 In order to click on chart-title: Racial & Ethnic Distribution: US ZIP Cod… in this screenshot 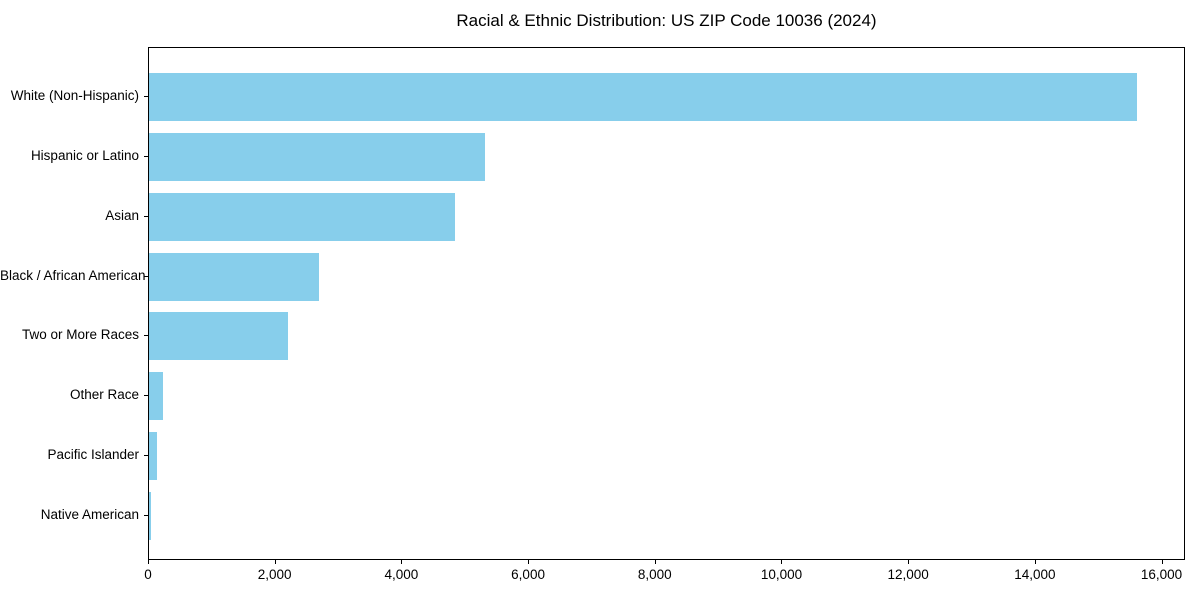, I will do `click(666, 20)`.